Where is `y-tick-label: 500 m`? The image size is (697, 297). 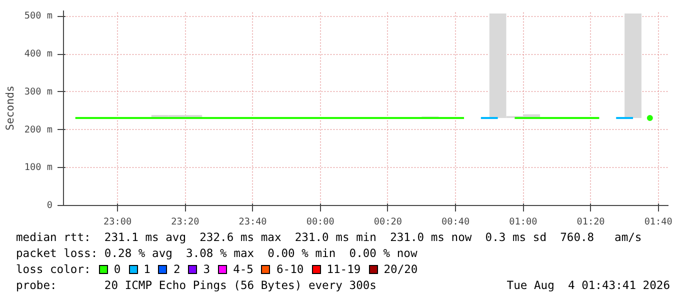
y-tick-label: 500 m is located at coordinates (38, 16).